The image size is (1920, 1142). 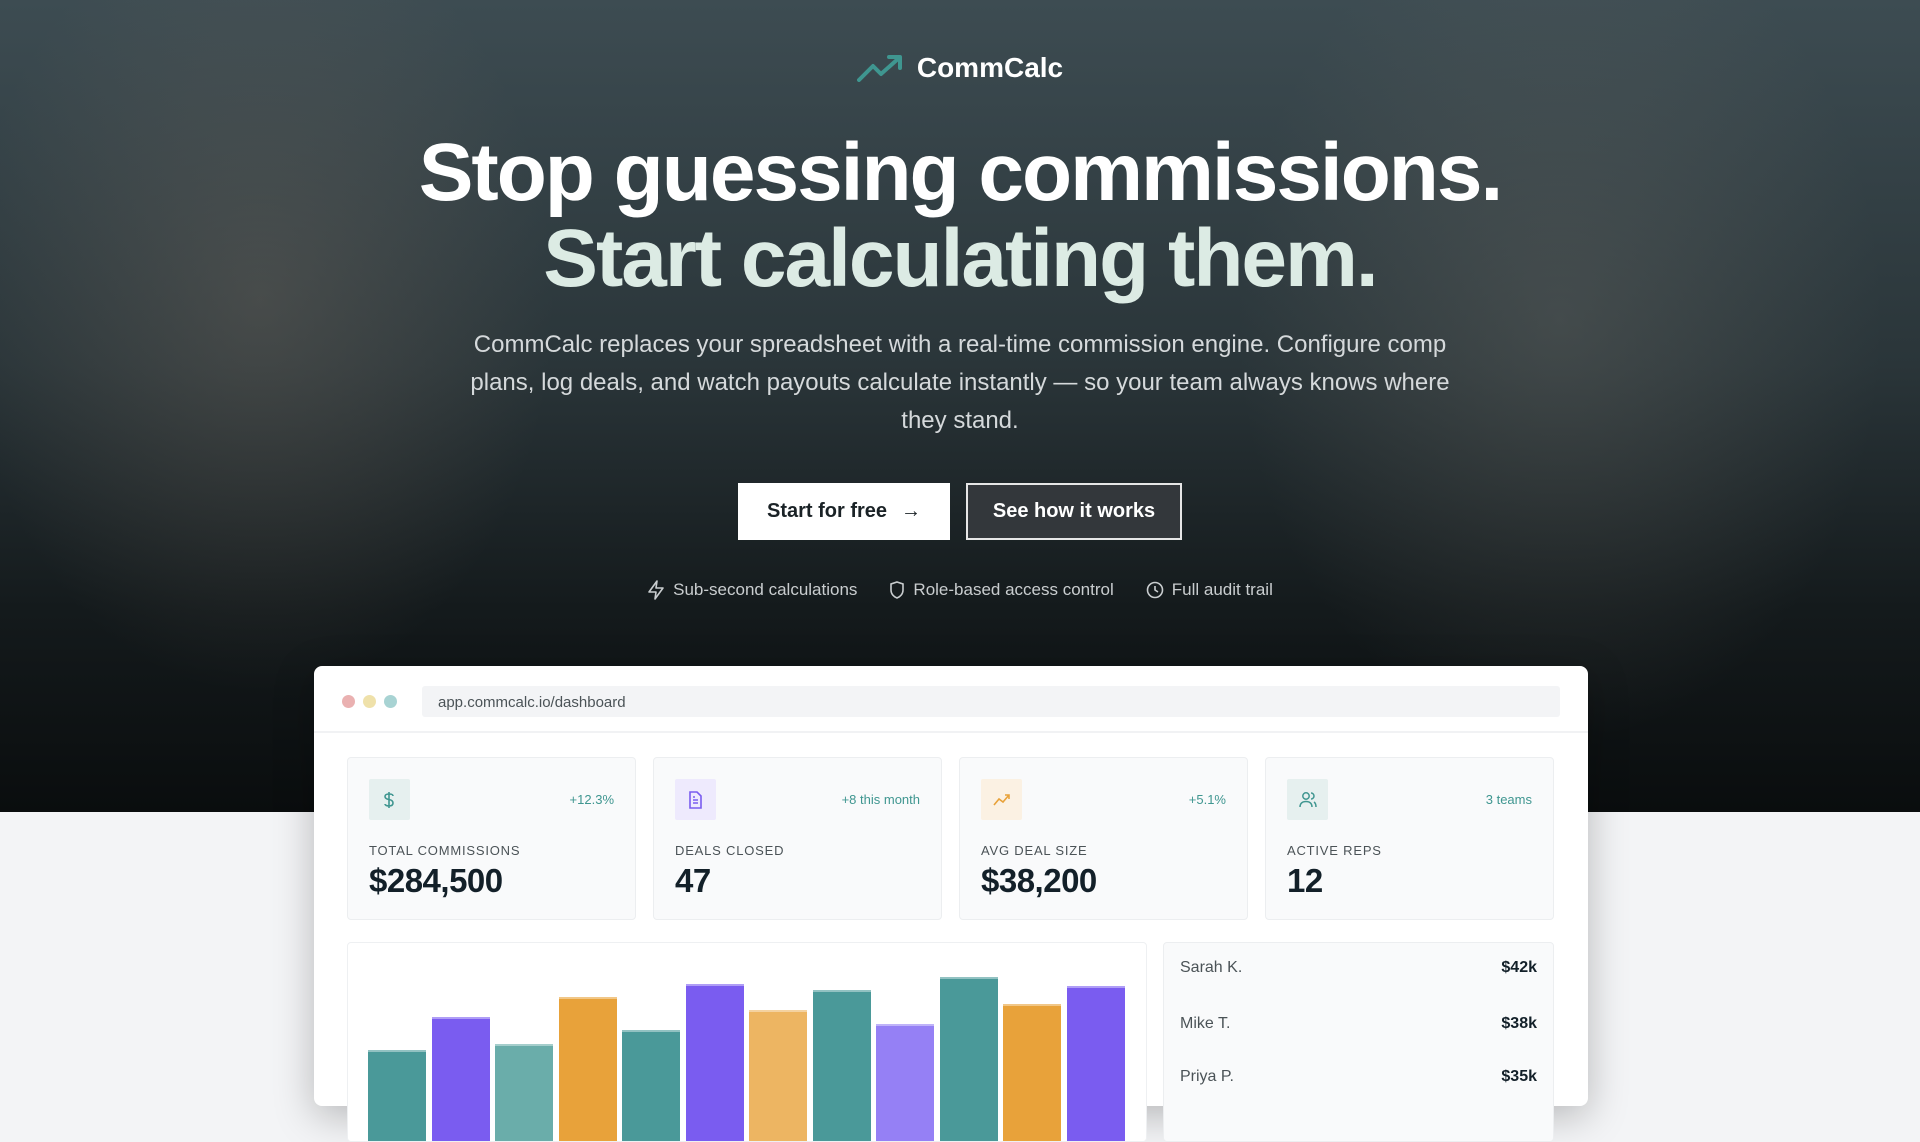 I want to click on feature-label: Full audit trail, so click(x=1222, y=589).